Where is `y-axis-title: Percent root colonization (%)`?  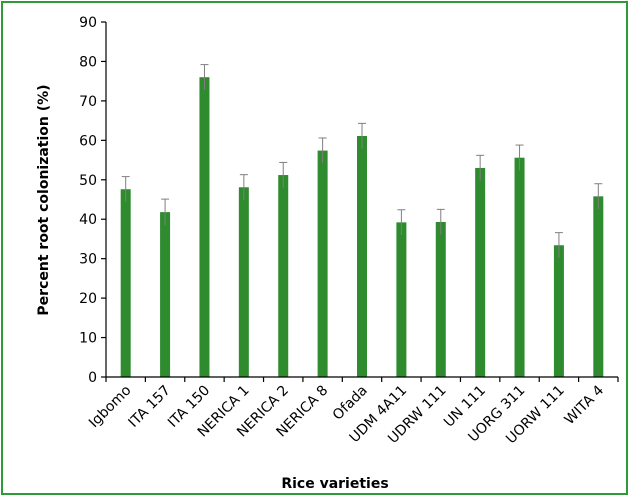 y-axis-title: Percent root colonization (%) is located at coordinates (44, 199).